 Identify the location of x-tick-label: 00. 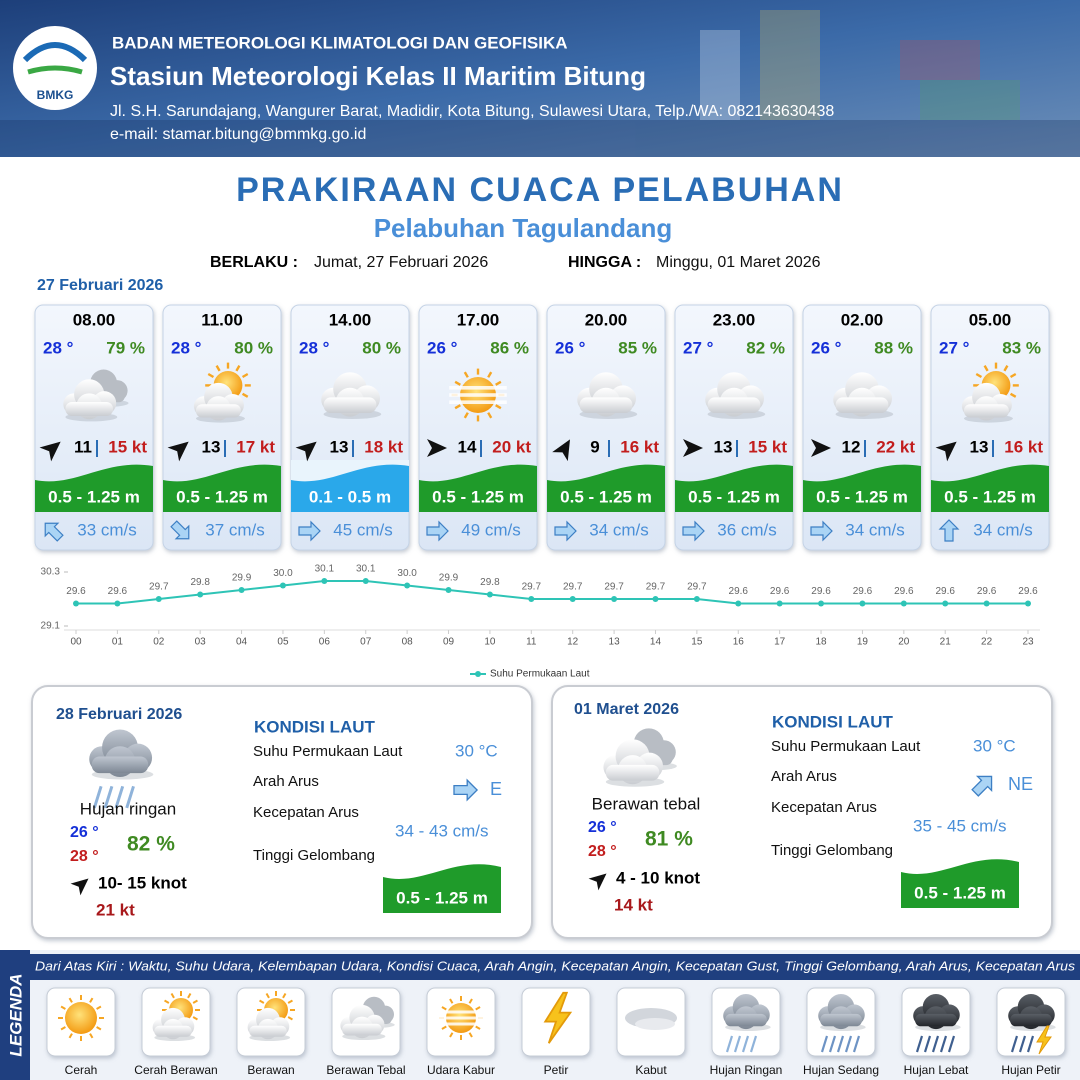
(76, 642).